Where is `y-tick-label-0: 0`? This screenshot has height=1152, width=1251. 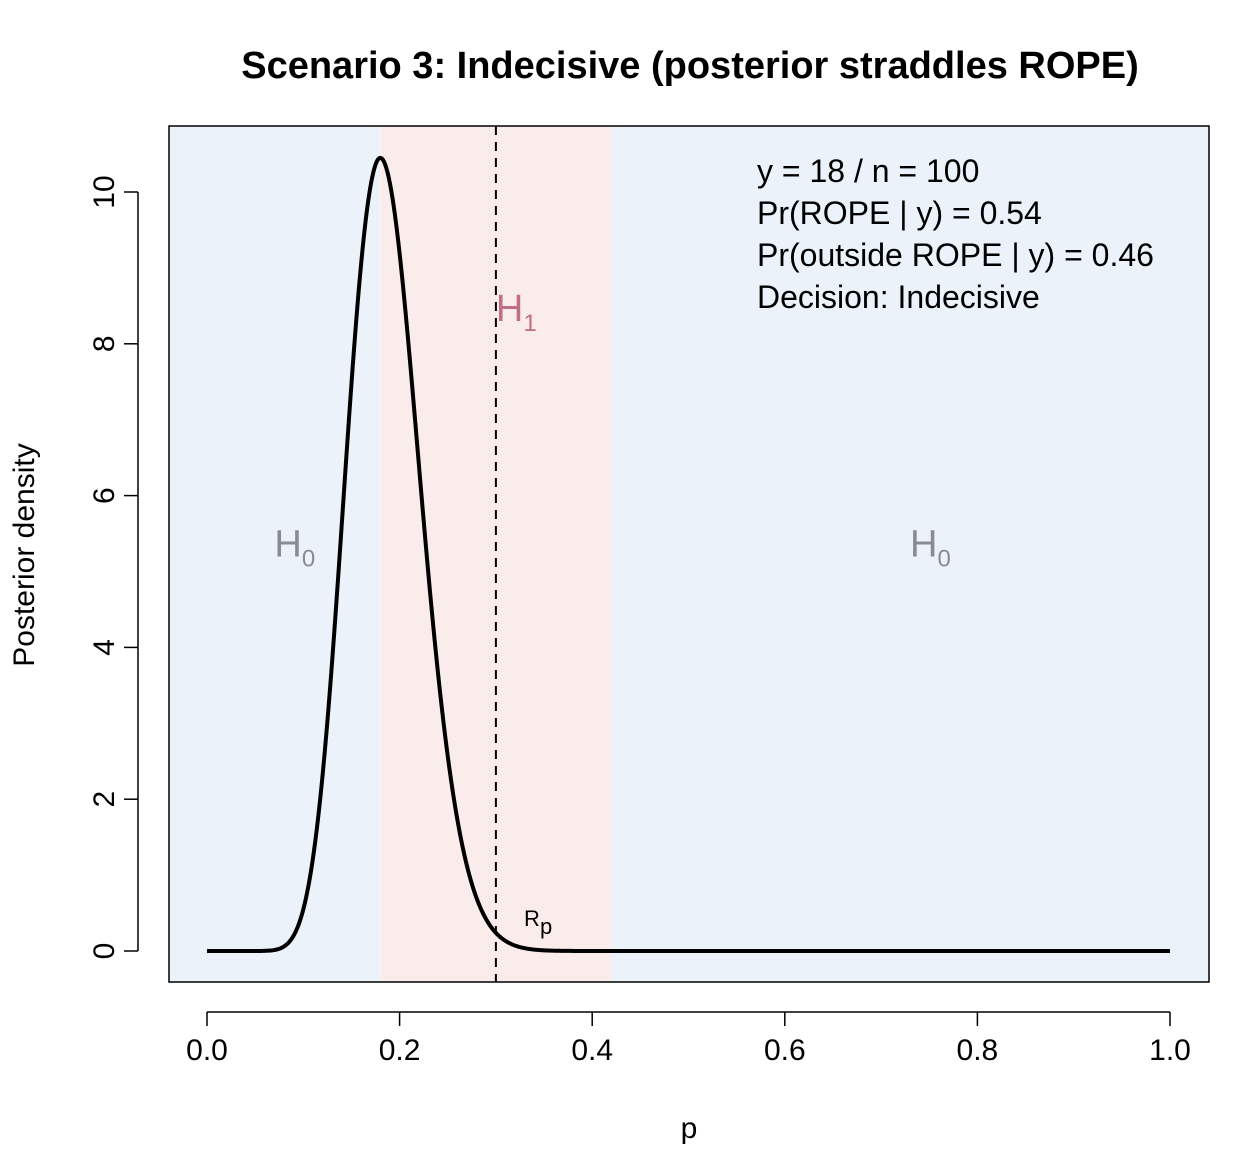 y-tick-label-0: 0 is located at coordinates (104, 951).